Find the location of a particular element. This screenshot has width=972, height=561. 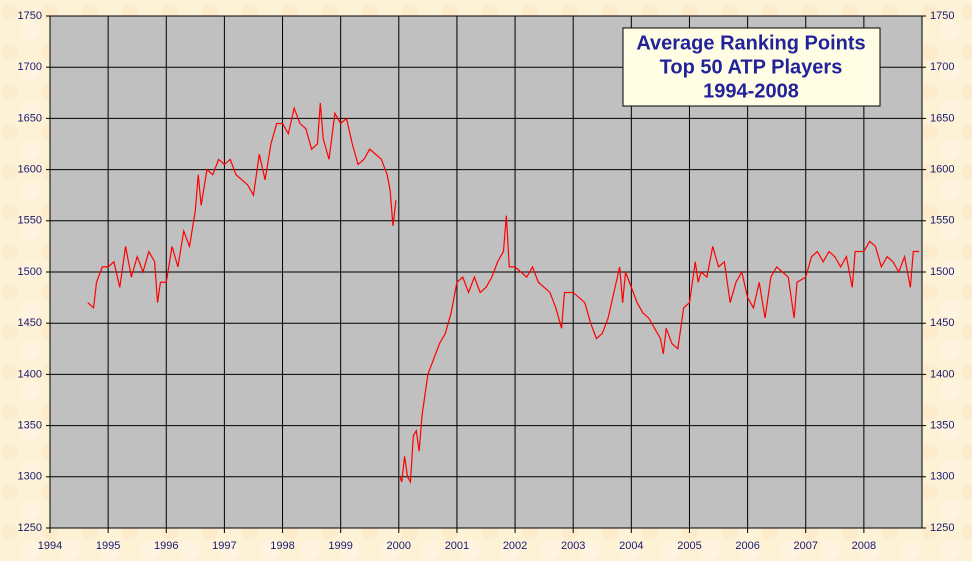

y-tick-label: 1750 is located at coordinates (30, 16).